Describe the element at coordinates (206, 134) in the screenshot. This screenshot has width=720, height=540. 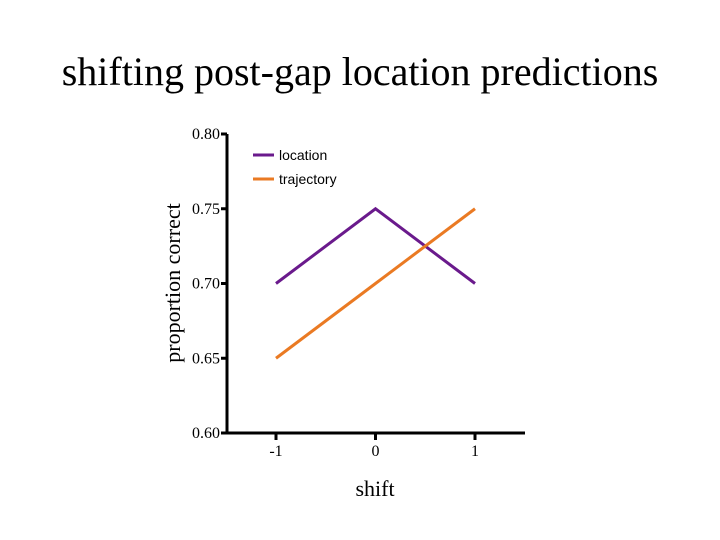
I see `y-tick-label: 0.80` at that location.